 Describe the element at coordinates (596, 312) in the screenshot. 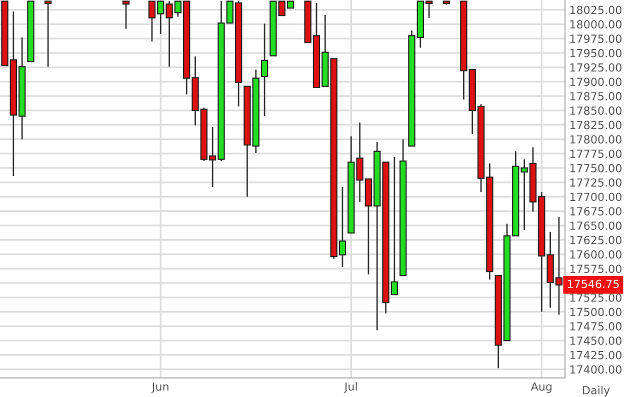

I see `y-tick-label: 17500.00` at that location.